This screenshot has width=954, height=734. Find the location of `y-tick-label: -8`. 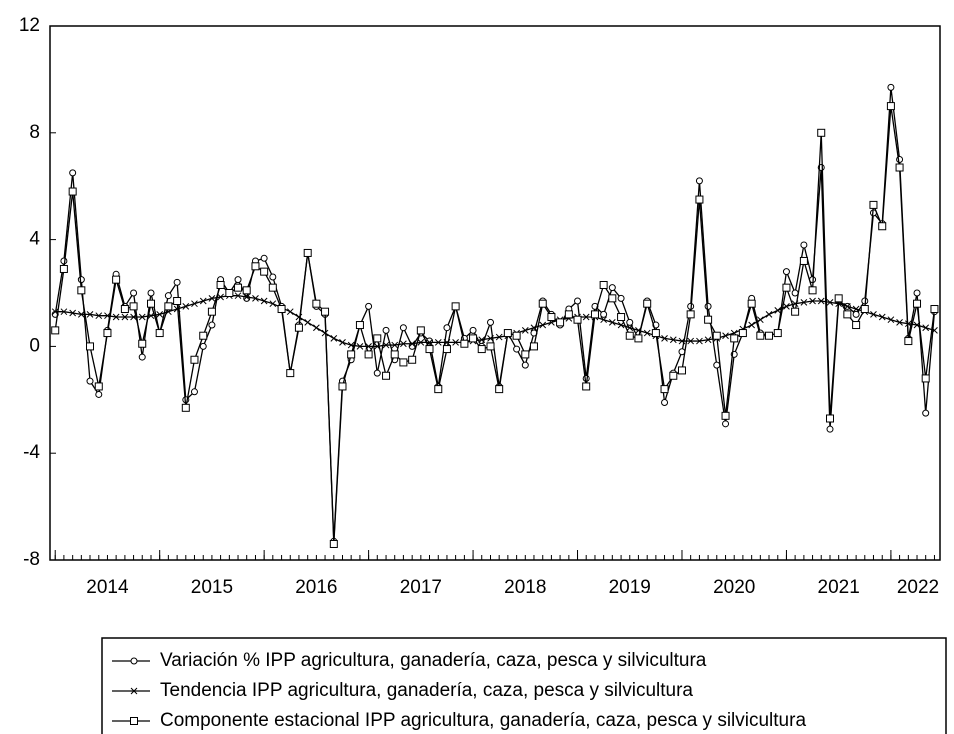

y-tick-label: -8 is located at coordinates (31, 559).